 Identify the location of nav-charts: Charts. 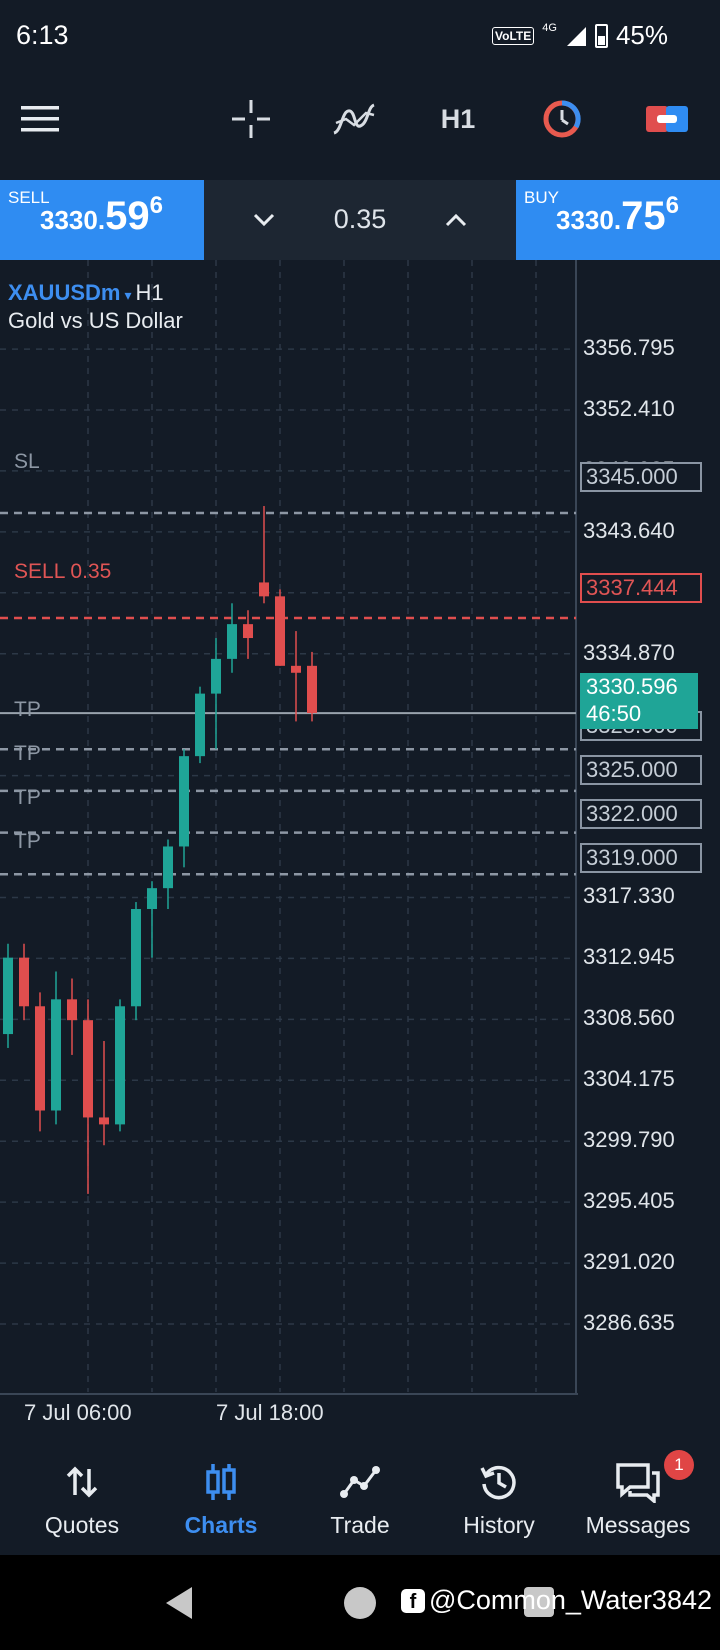
(221, 1497).